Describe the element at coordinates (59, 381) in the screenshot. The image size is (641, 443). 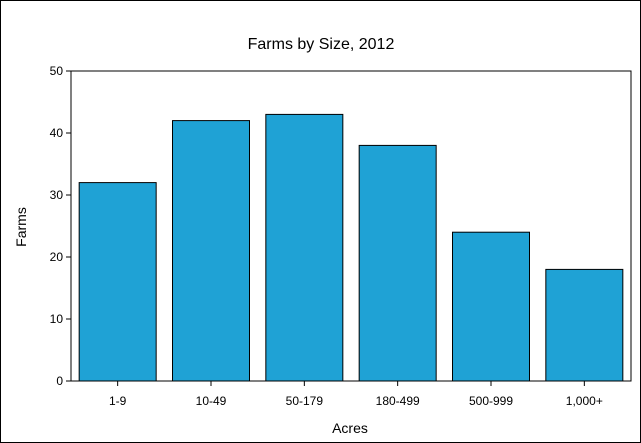
I see `y-tick-label-0: 0` at that location.